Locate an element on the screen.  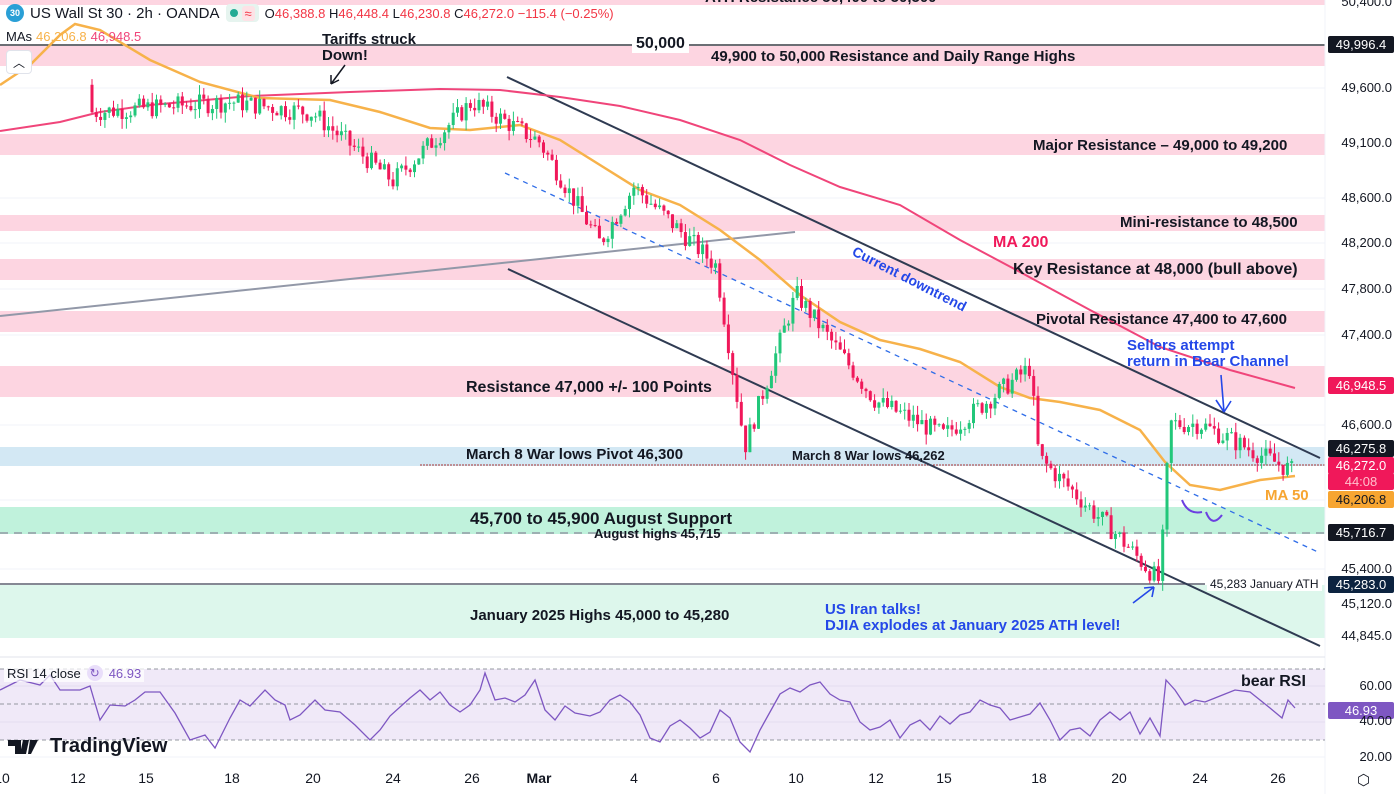
iran-arrow is located at coordinates (1143, 595).